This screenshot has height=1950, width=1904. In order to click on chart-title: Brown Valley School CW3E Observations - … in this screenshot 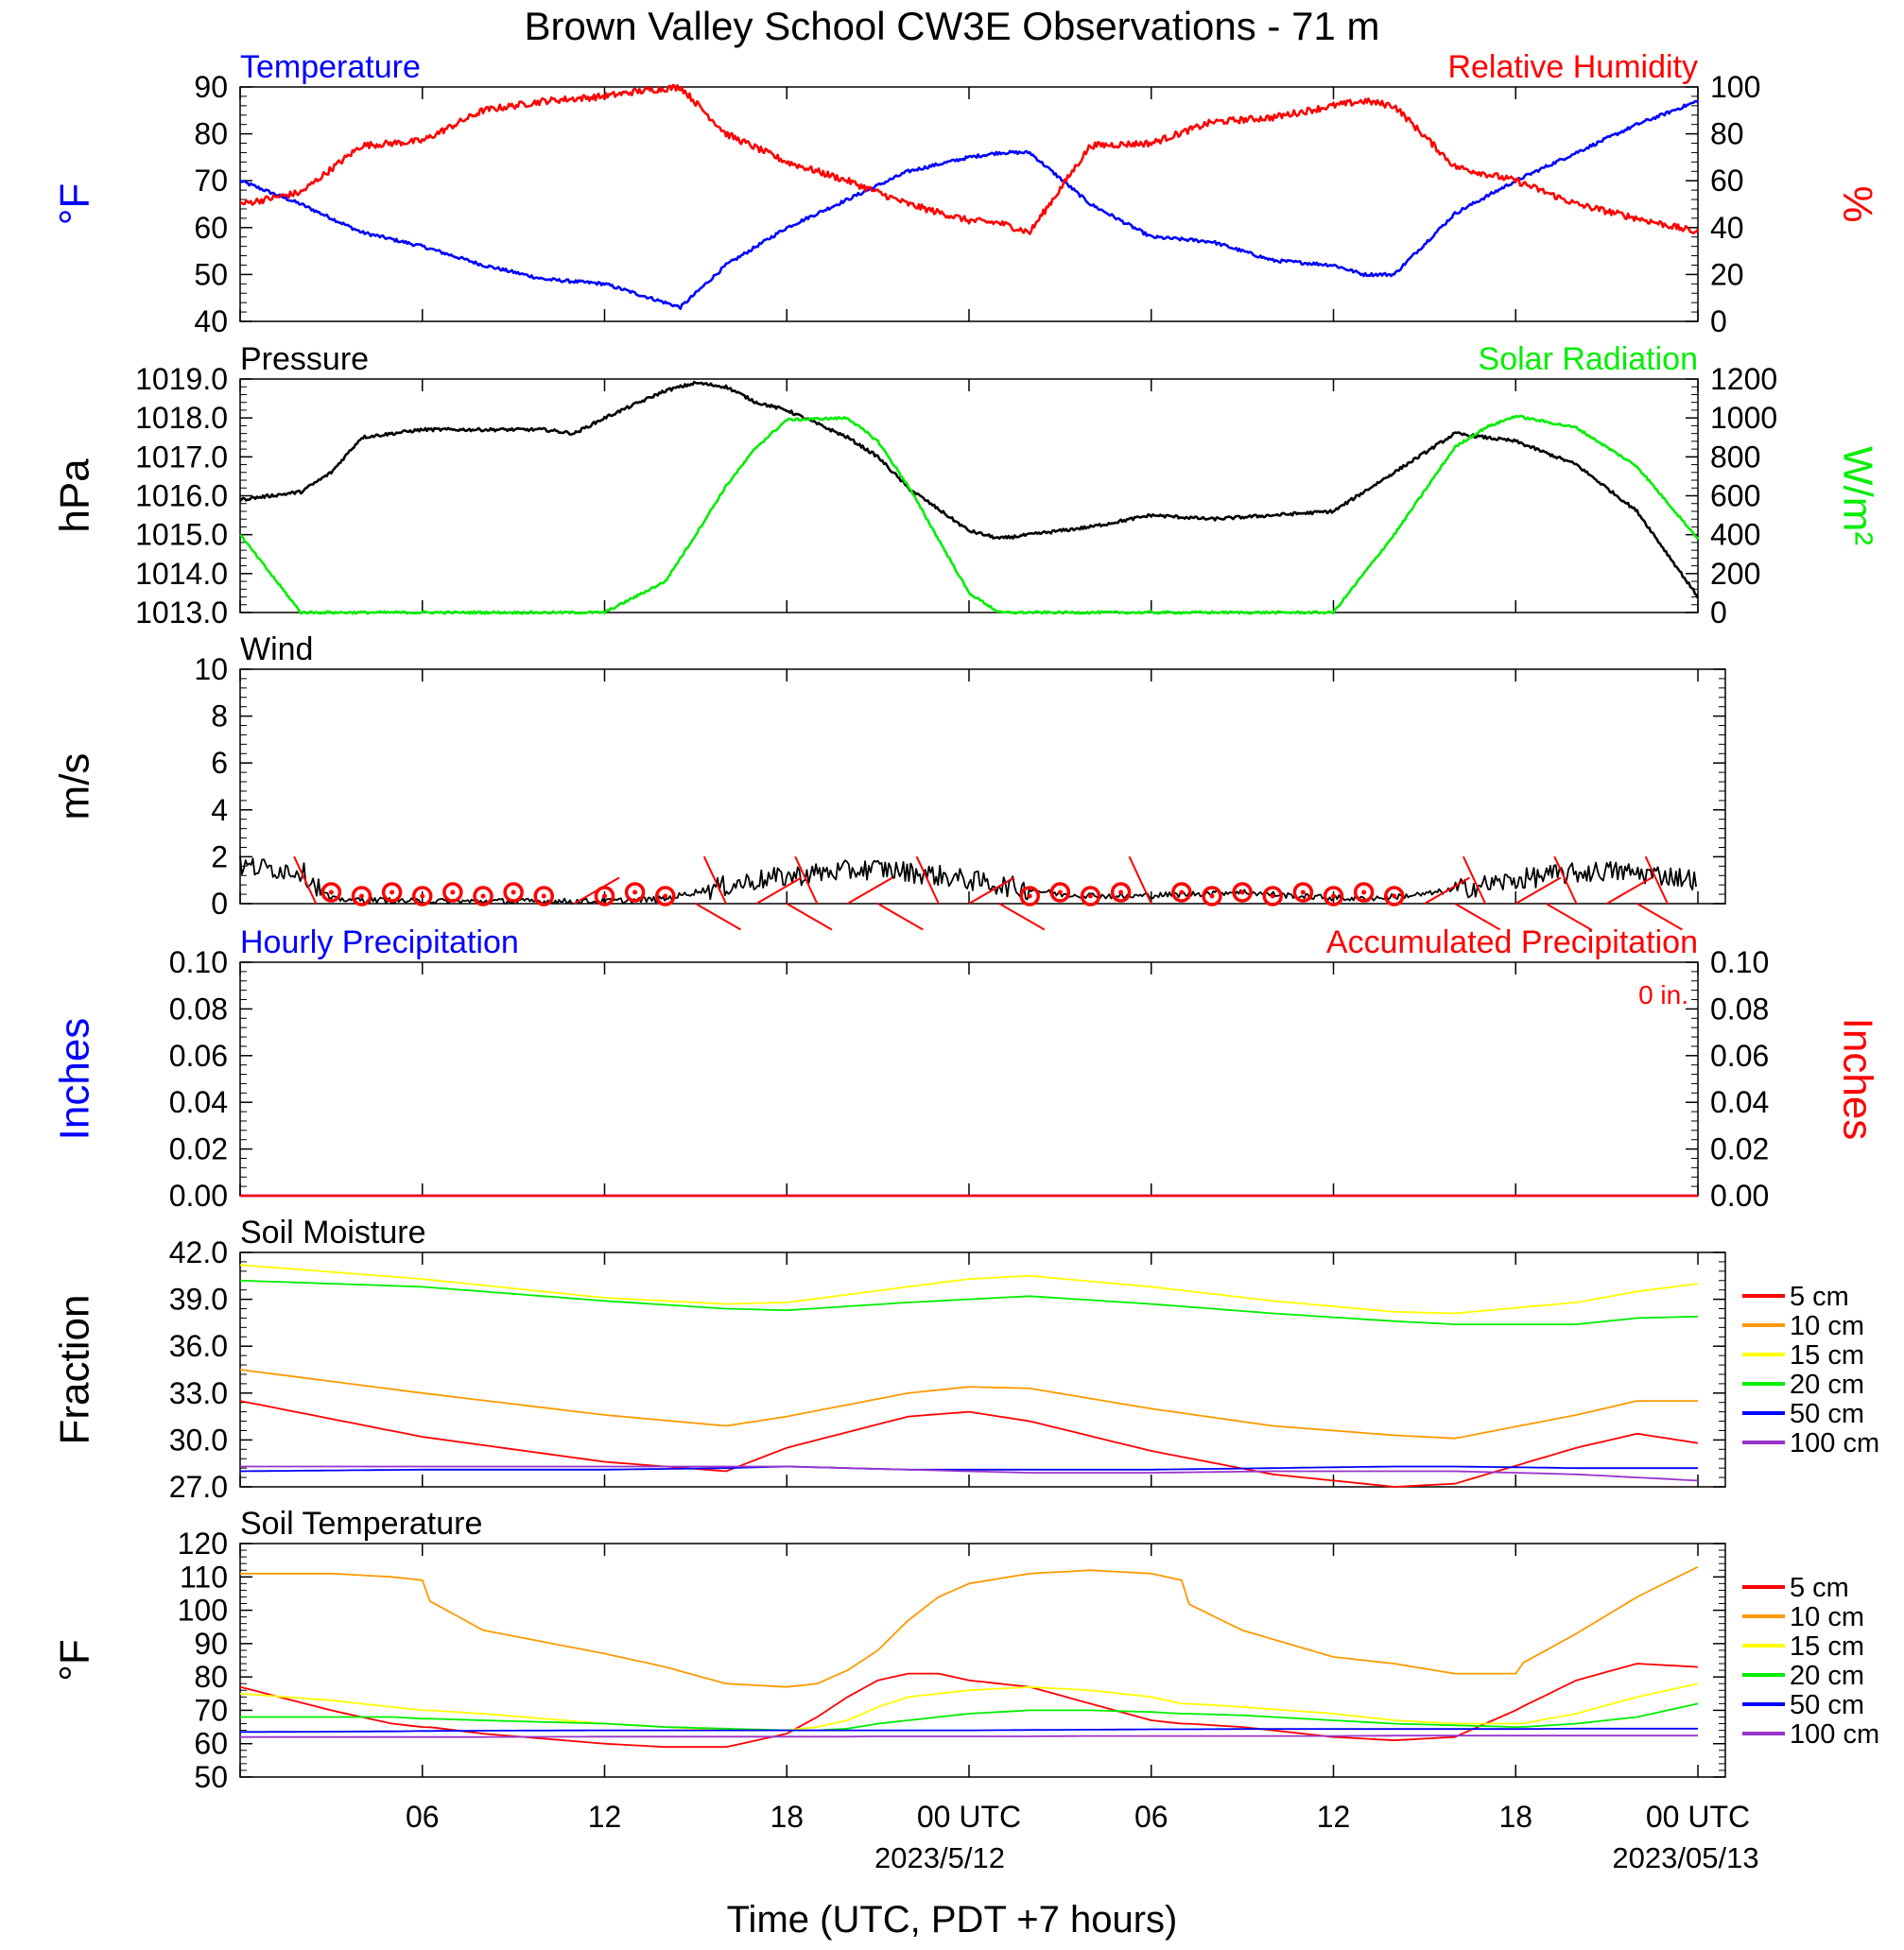, I will do `click(952, 26)`.